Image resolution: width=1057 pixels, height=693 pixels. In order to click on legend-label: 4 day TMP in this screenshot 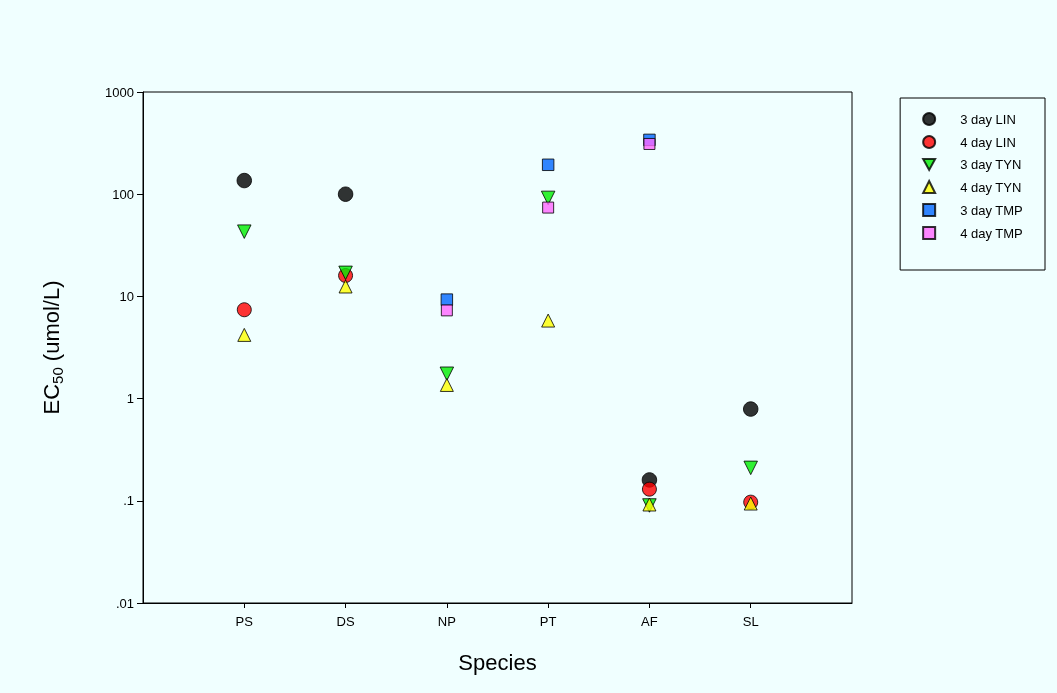, I will do `click(991, 233)`.